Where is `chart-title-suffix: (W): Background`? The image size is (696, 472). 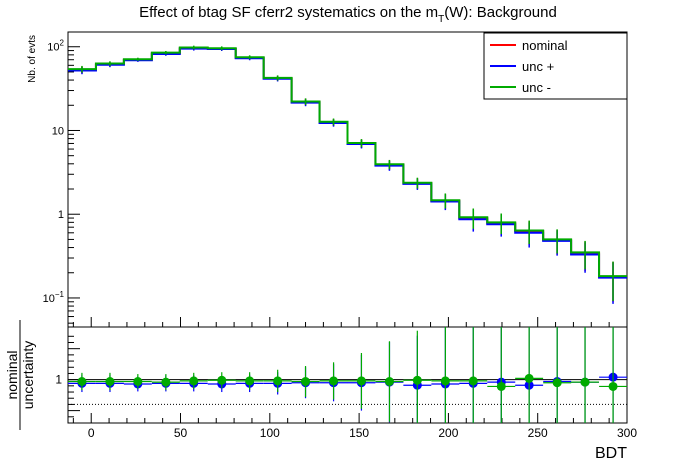
chart-title-suffix: (W): Background is located at coordinates (500, 12).